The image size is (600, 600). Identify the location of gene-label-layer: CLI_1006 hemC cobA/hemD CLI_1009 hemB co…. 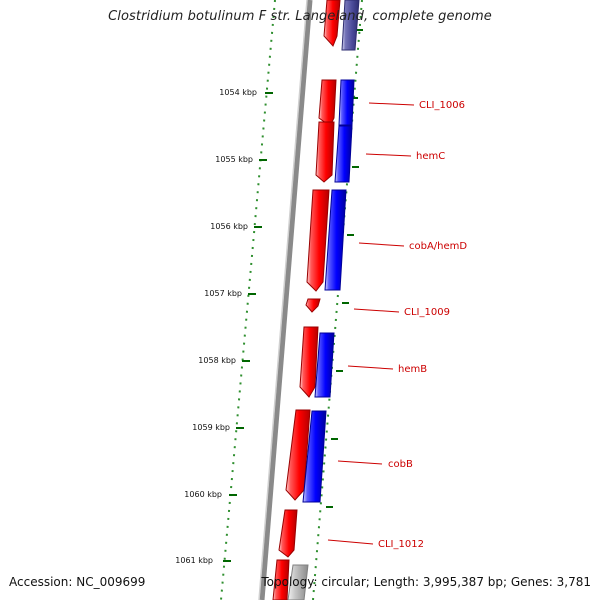
(422, 325).